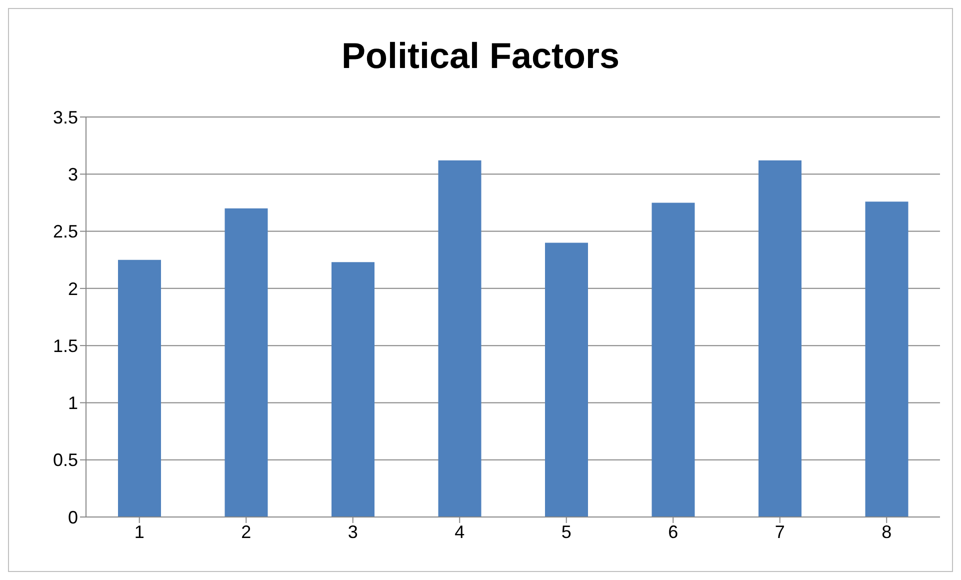 This screenshot has height=580, width=961. I want to click on x-tick-label: 6, so click(673, 532).